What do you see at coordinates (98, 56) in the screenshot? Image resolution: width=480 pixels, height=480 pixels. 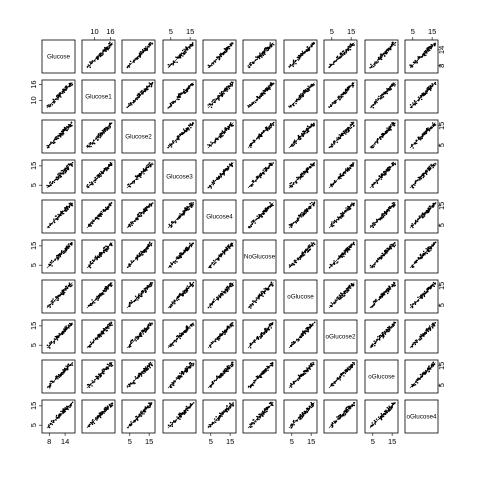 I see `panel-glucose-vs-glucose1` at bounding box center [98, 56].